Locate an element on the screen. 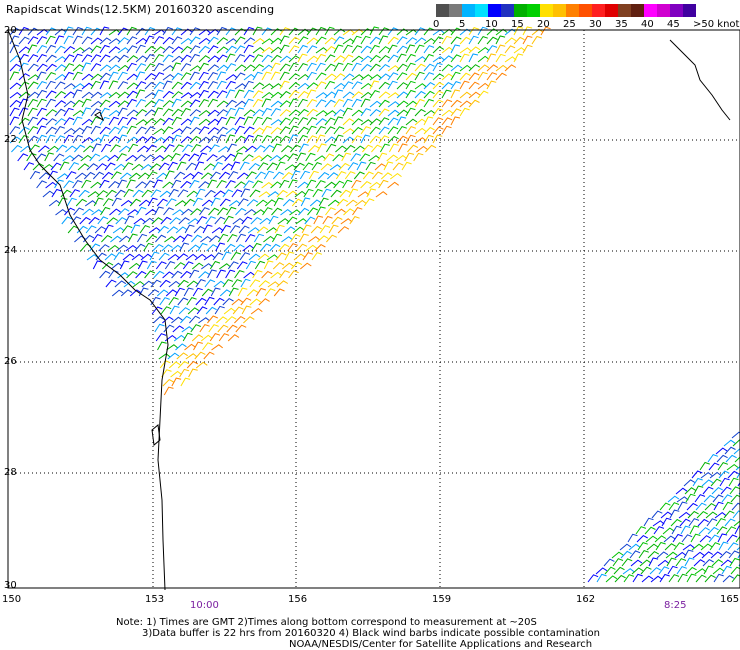 This screenshot has width=740, height=650. x-tick: 159 is located at coordinates (442, 599).